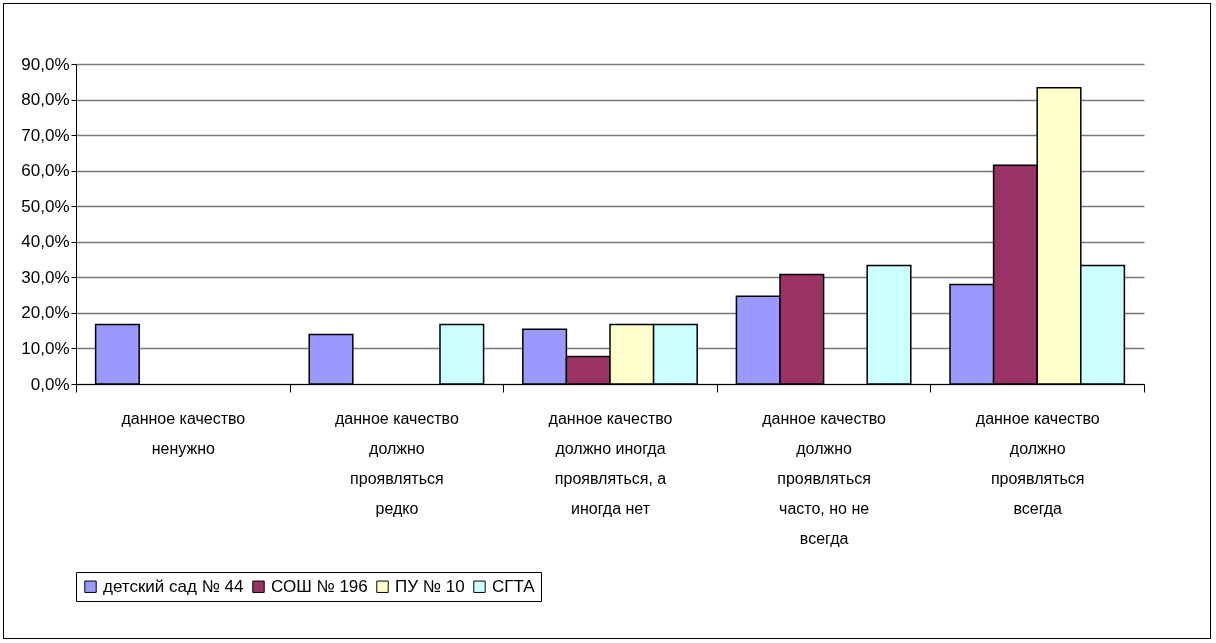 The image size is (1216, 643). What do you see at coordinates (396, 463) in the screenshot?
I see `x-tick-label: данное качество должно проявляться редко` at bounding box center [396, 463].